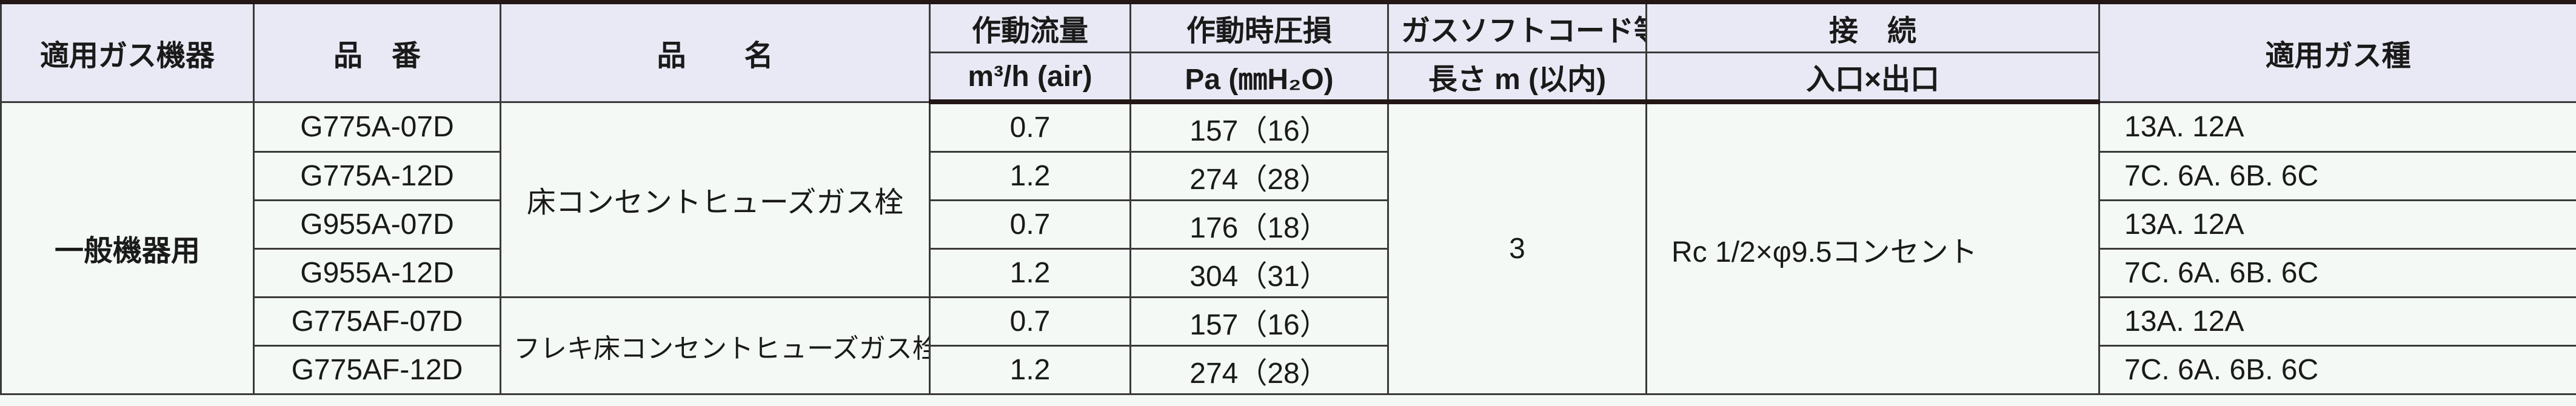  What do you see at coordinates (715, 346) in the screenshot?
I see `product-name: フレキ床コンセントヒューズガス栓` at bounding box center [715, 346].